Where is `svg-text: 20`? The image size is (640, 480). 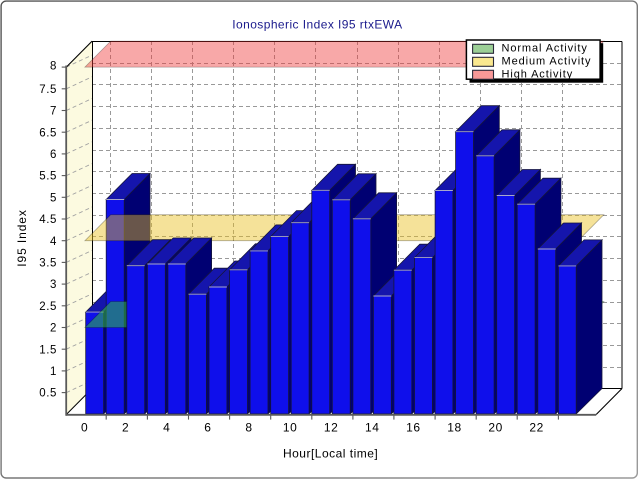 svg-text: 20 is located at coordinates (495, 427).